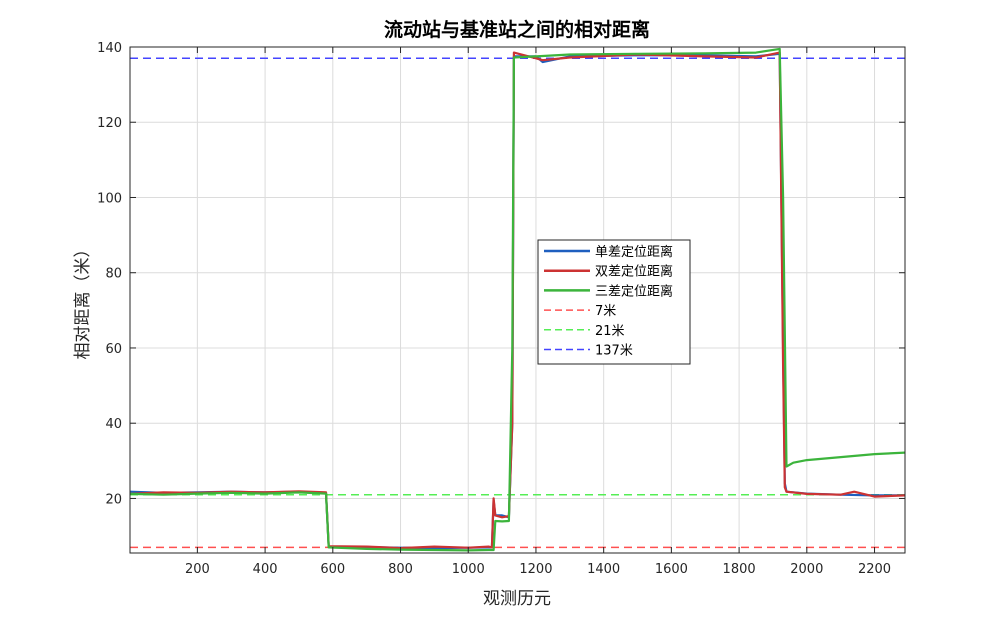 The height and width of the screenshot is (625, 1000). What do you see at coordinates (400, 569) in the screenshot?
I see `x-tick-label: 800` at bounding box center [400, 569].